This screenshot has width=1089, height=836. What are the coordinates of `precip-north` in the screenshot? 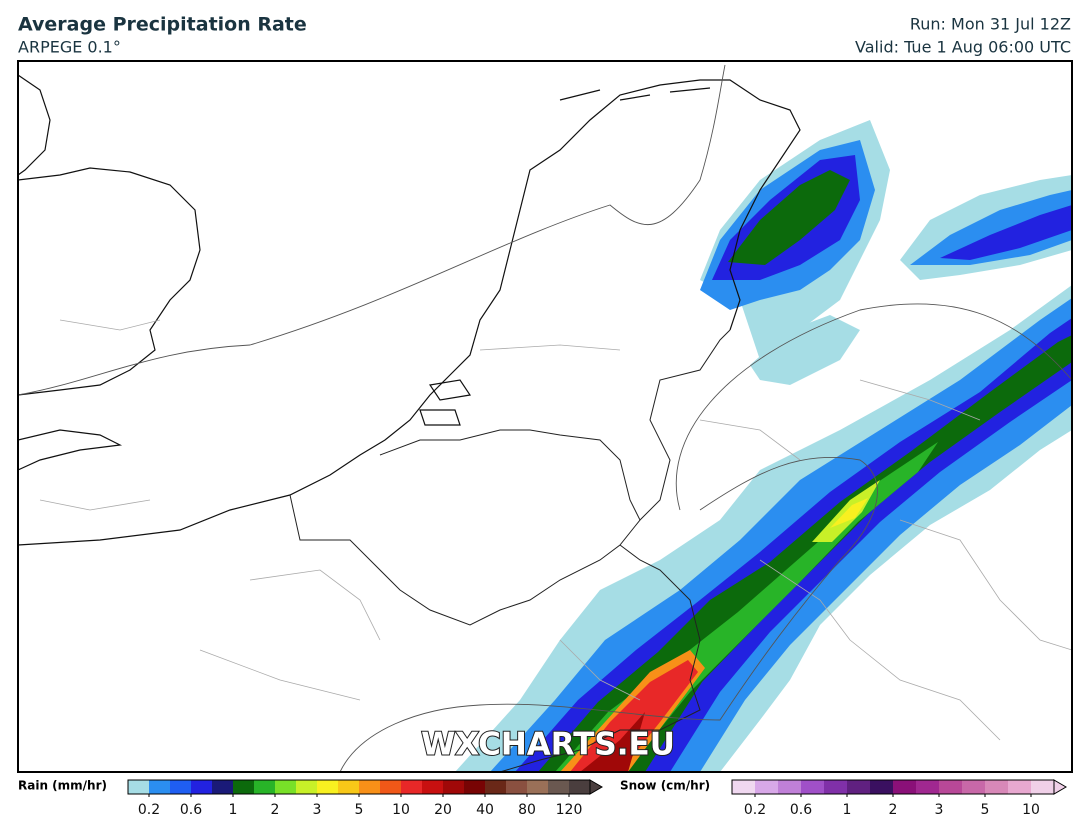 It's located at (886, 252).